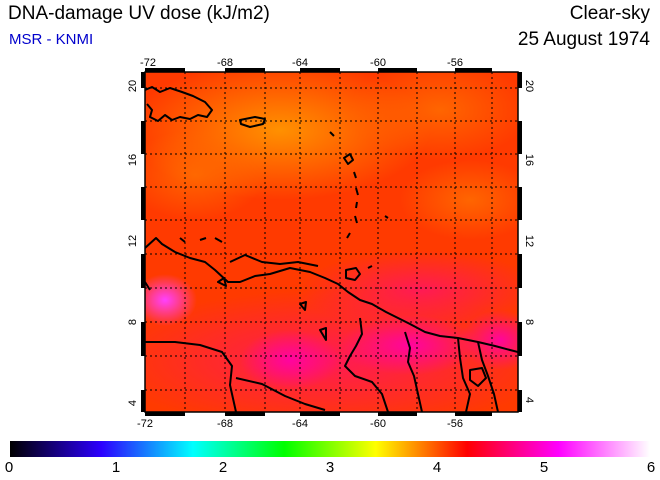  I want to click on lat-label-left-8: 8, so click(133, 322).